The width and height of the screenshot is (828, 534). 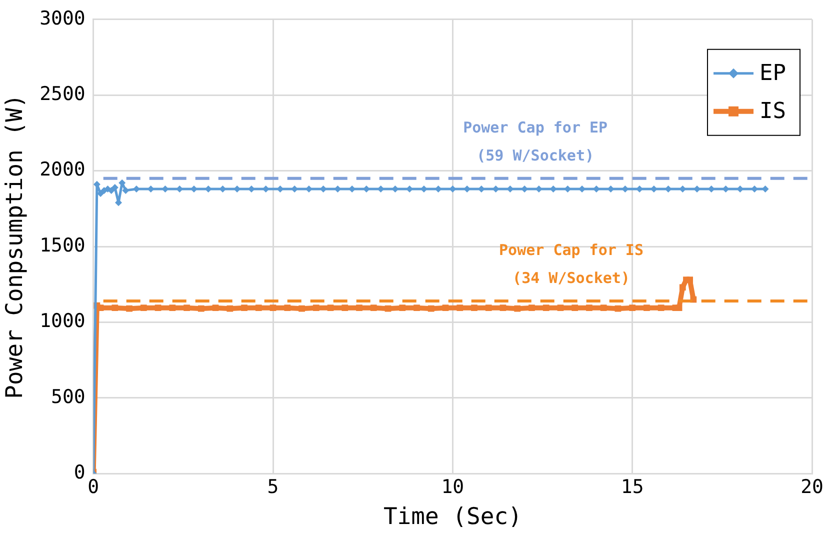 What do you see at coordinates (80, 473) in the screenshot?
I see `y-tick-label: 0` at bounding box center [80, 473].